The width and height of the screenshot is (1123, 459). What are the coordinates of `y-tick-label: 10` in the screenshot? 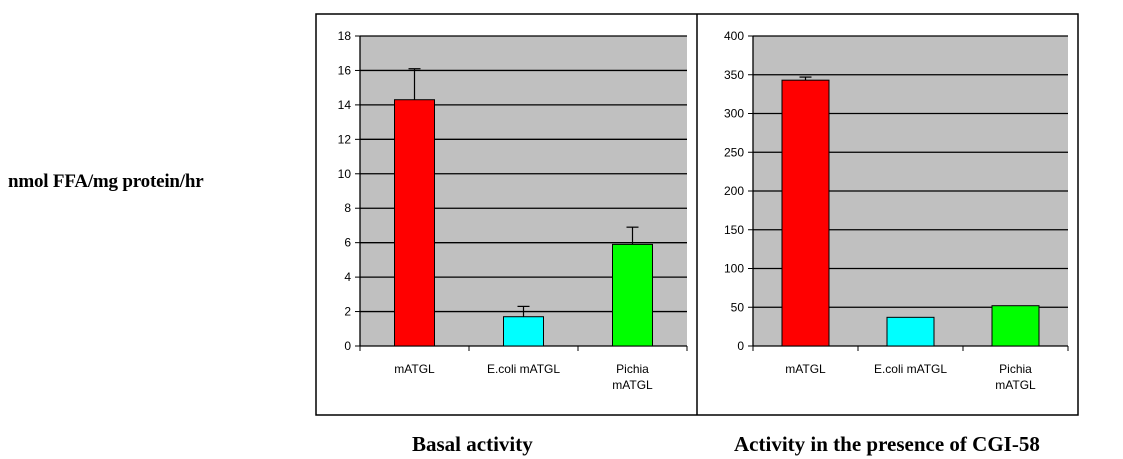 It's located at (345, 174).